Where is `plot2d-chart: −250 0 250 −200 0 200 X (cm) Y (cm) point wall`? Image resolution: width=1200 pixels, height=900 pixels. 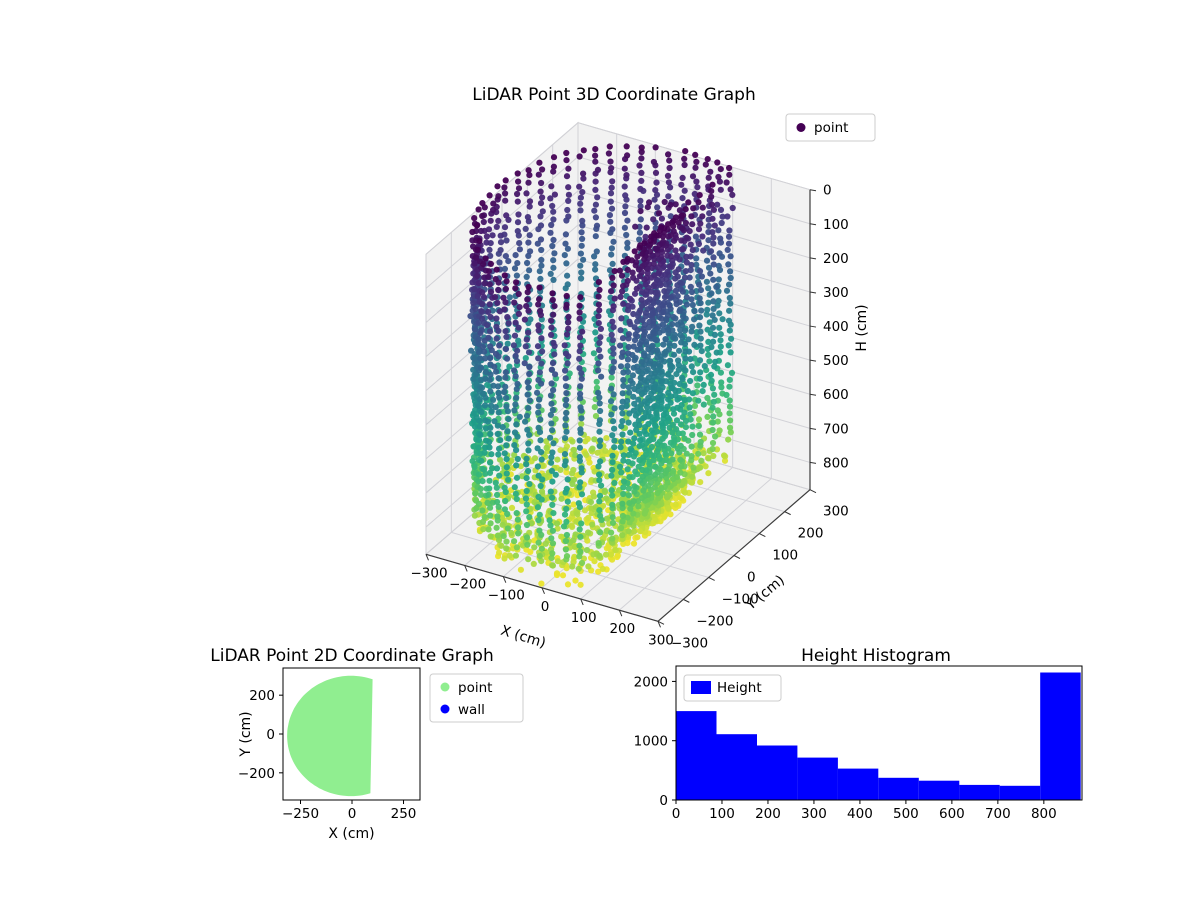 plot2d-chart: −250 0 250 −200 0 200 X (cm) Y (cm) point wall is located at coordinates (381, 754).